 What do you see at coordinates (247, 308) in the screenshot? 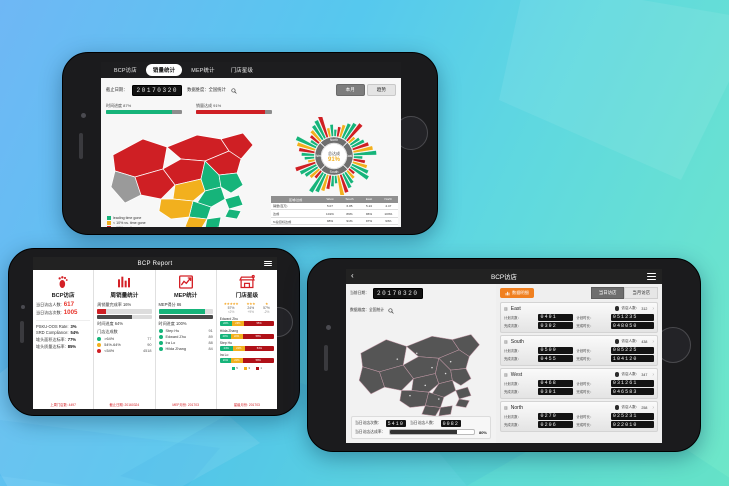
I see `star-summary: ★★★★★ 57% <2% ★★★ 24% +9% ★ 57% -2%` at bounding box center [247, 308].